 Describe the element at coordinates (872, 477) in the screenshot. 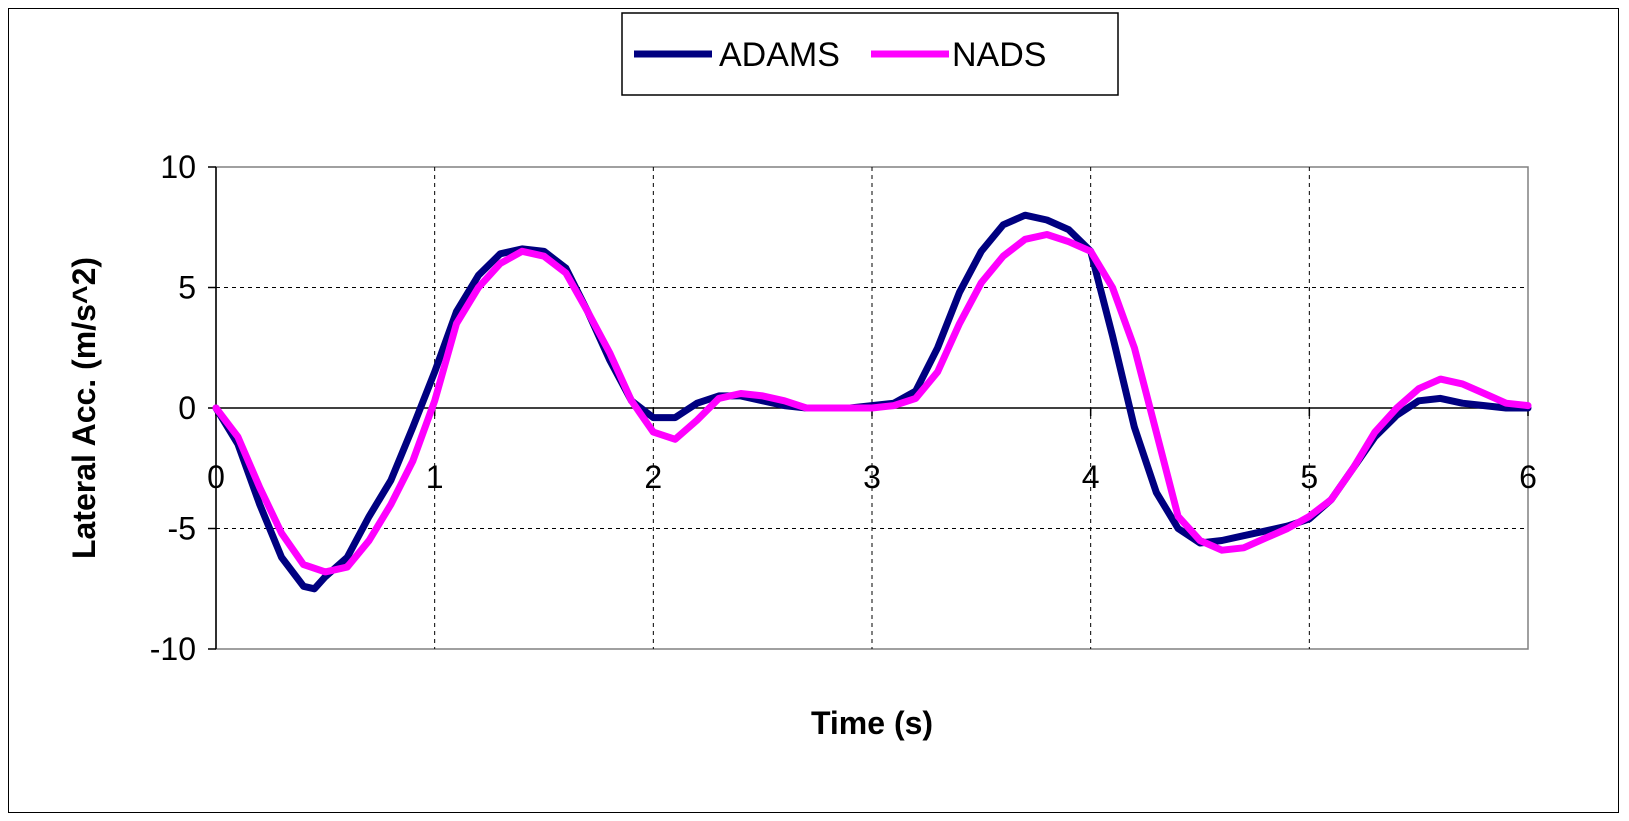

I see `x-tick-label: 3` at that location.